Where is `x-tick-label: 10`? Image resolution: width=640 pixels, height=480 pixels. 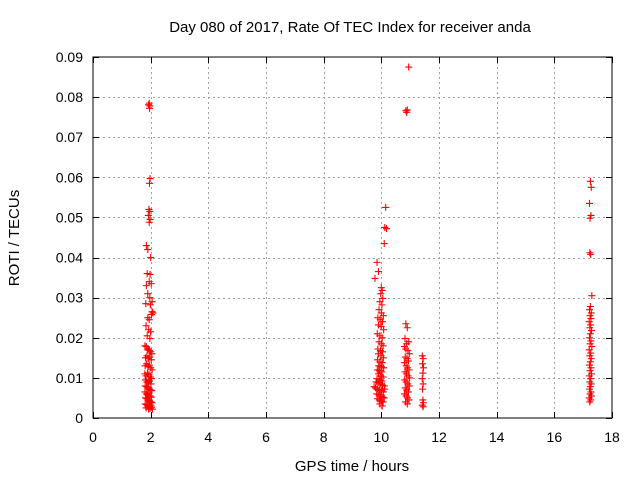
x-tick-label: 10 is located at coordinates (382, 437).